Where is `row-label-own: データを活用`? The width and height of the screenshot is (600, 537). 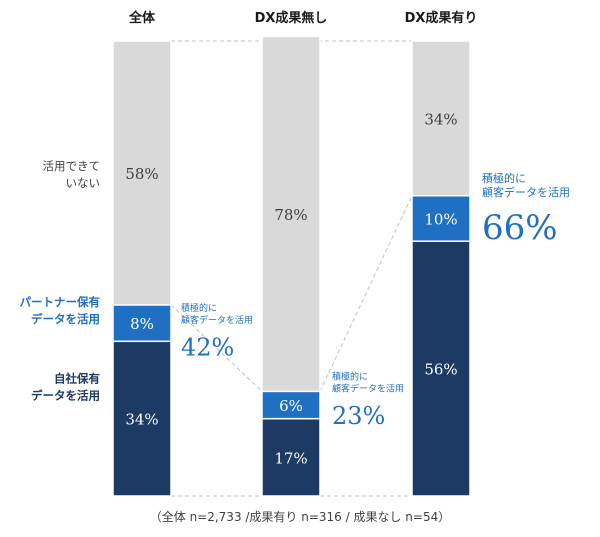 row-label-own: データを活用 is located at coordinates (65, 395).